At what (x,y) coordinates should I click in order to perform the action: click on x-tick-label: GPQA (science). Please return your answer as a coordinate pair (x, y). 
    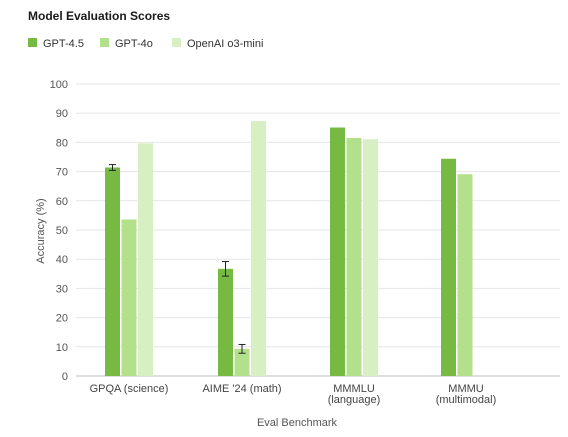
    Looking at the image, I should click on (129, 389).